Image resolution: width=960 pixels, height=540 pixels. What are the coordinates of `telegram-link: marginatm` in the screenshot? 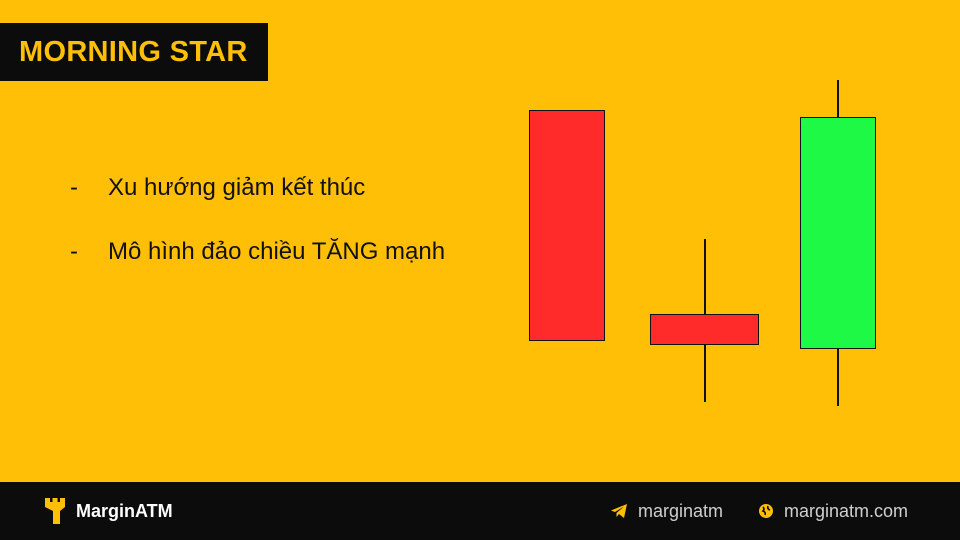 It's located at (666, 511).